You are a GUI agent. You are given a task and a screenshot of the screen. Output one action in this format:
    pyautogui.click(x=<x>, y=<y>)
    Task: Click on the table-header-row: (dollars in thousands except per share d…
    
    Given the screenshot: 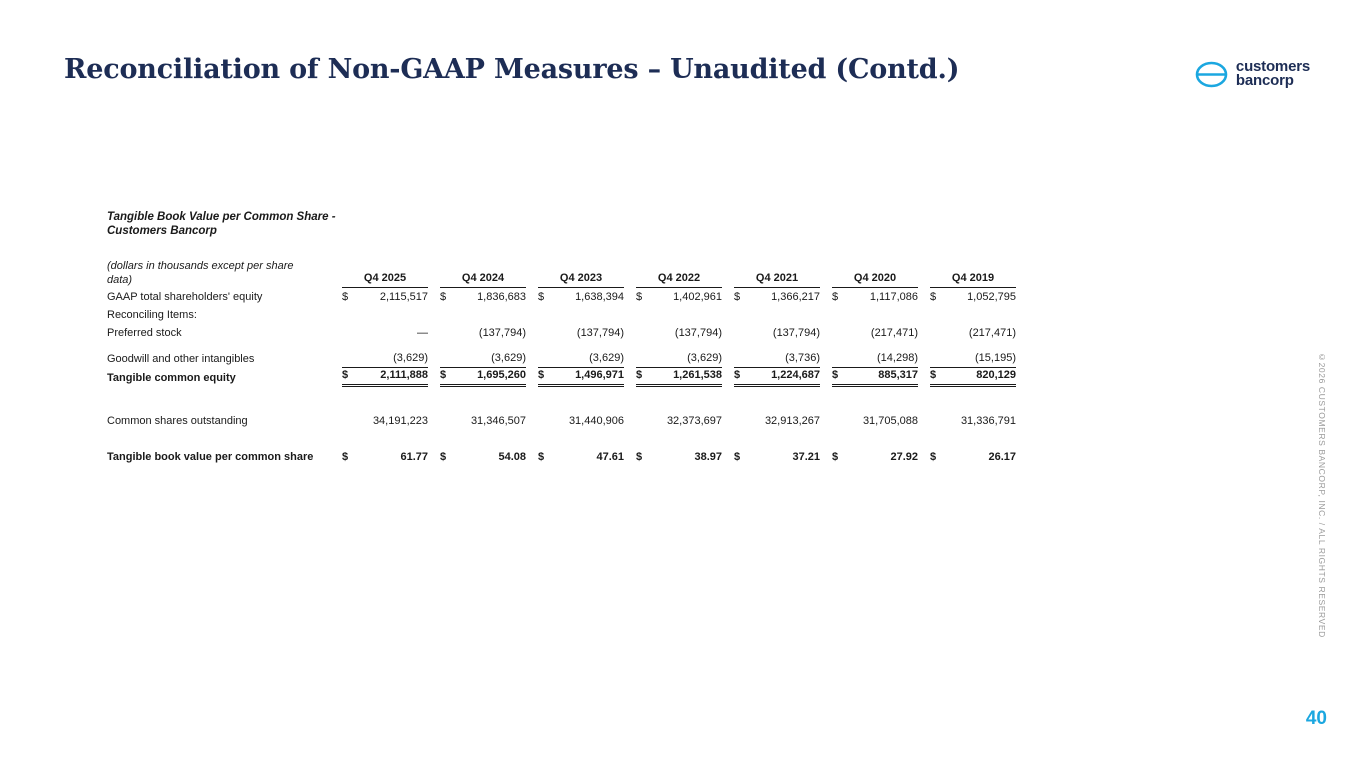 What is the action you would take?
    pyautogui.click(x=565, y=273)
    